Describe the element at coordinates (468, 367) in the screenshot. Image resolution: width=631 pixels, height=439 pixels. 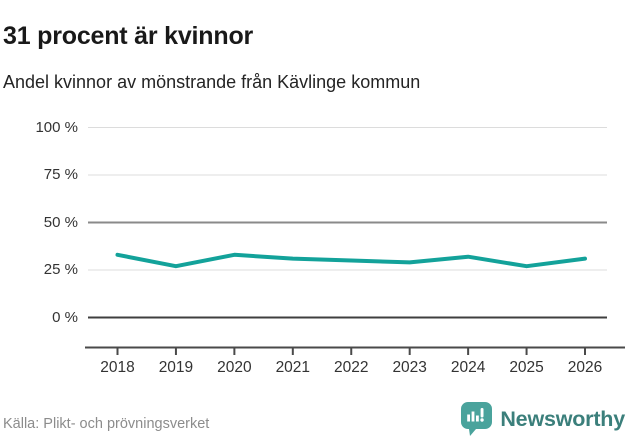
I see `x-tick-label-2024: 2024` at that location.